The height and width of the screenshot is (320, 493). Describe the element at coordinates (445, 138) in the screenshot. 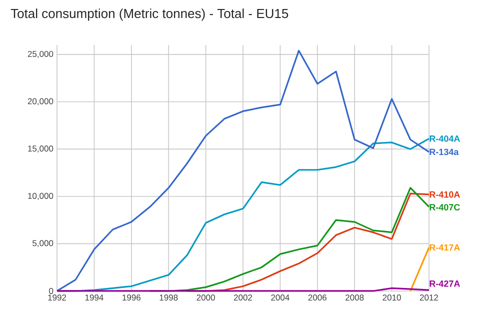

I see `series-label: R-404A` at that location.